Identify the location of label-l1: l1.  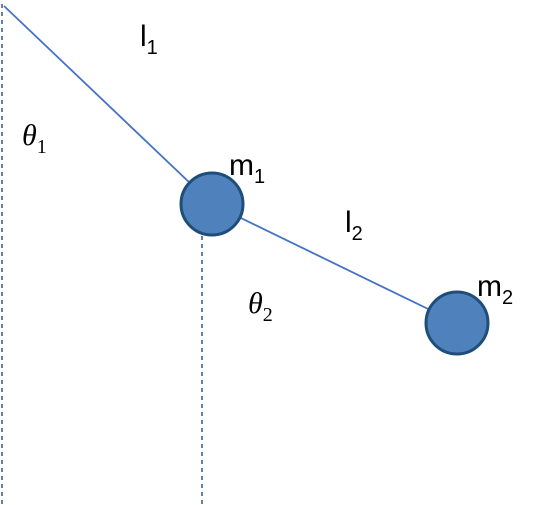
(149, 39).